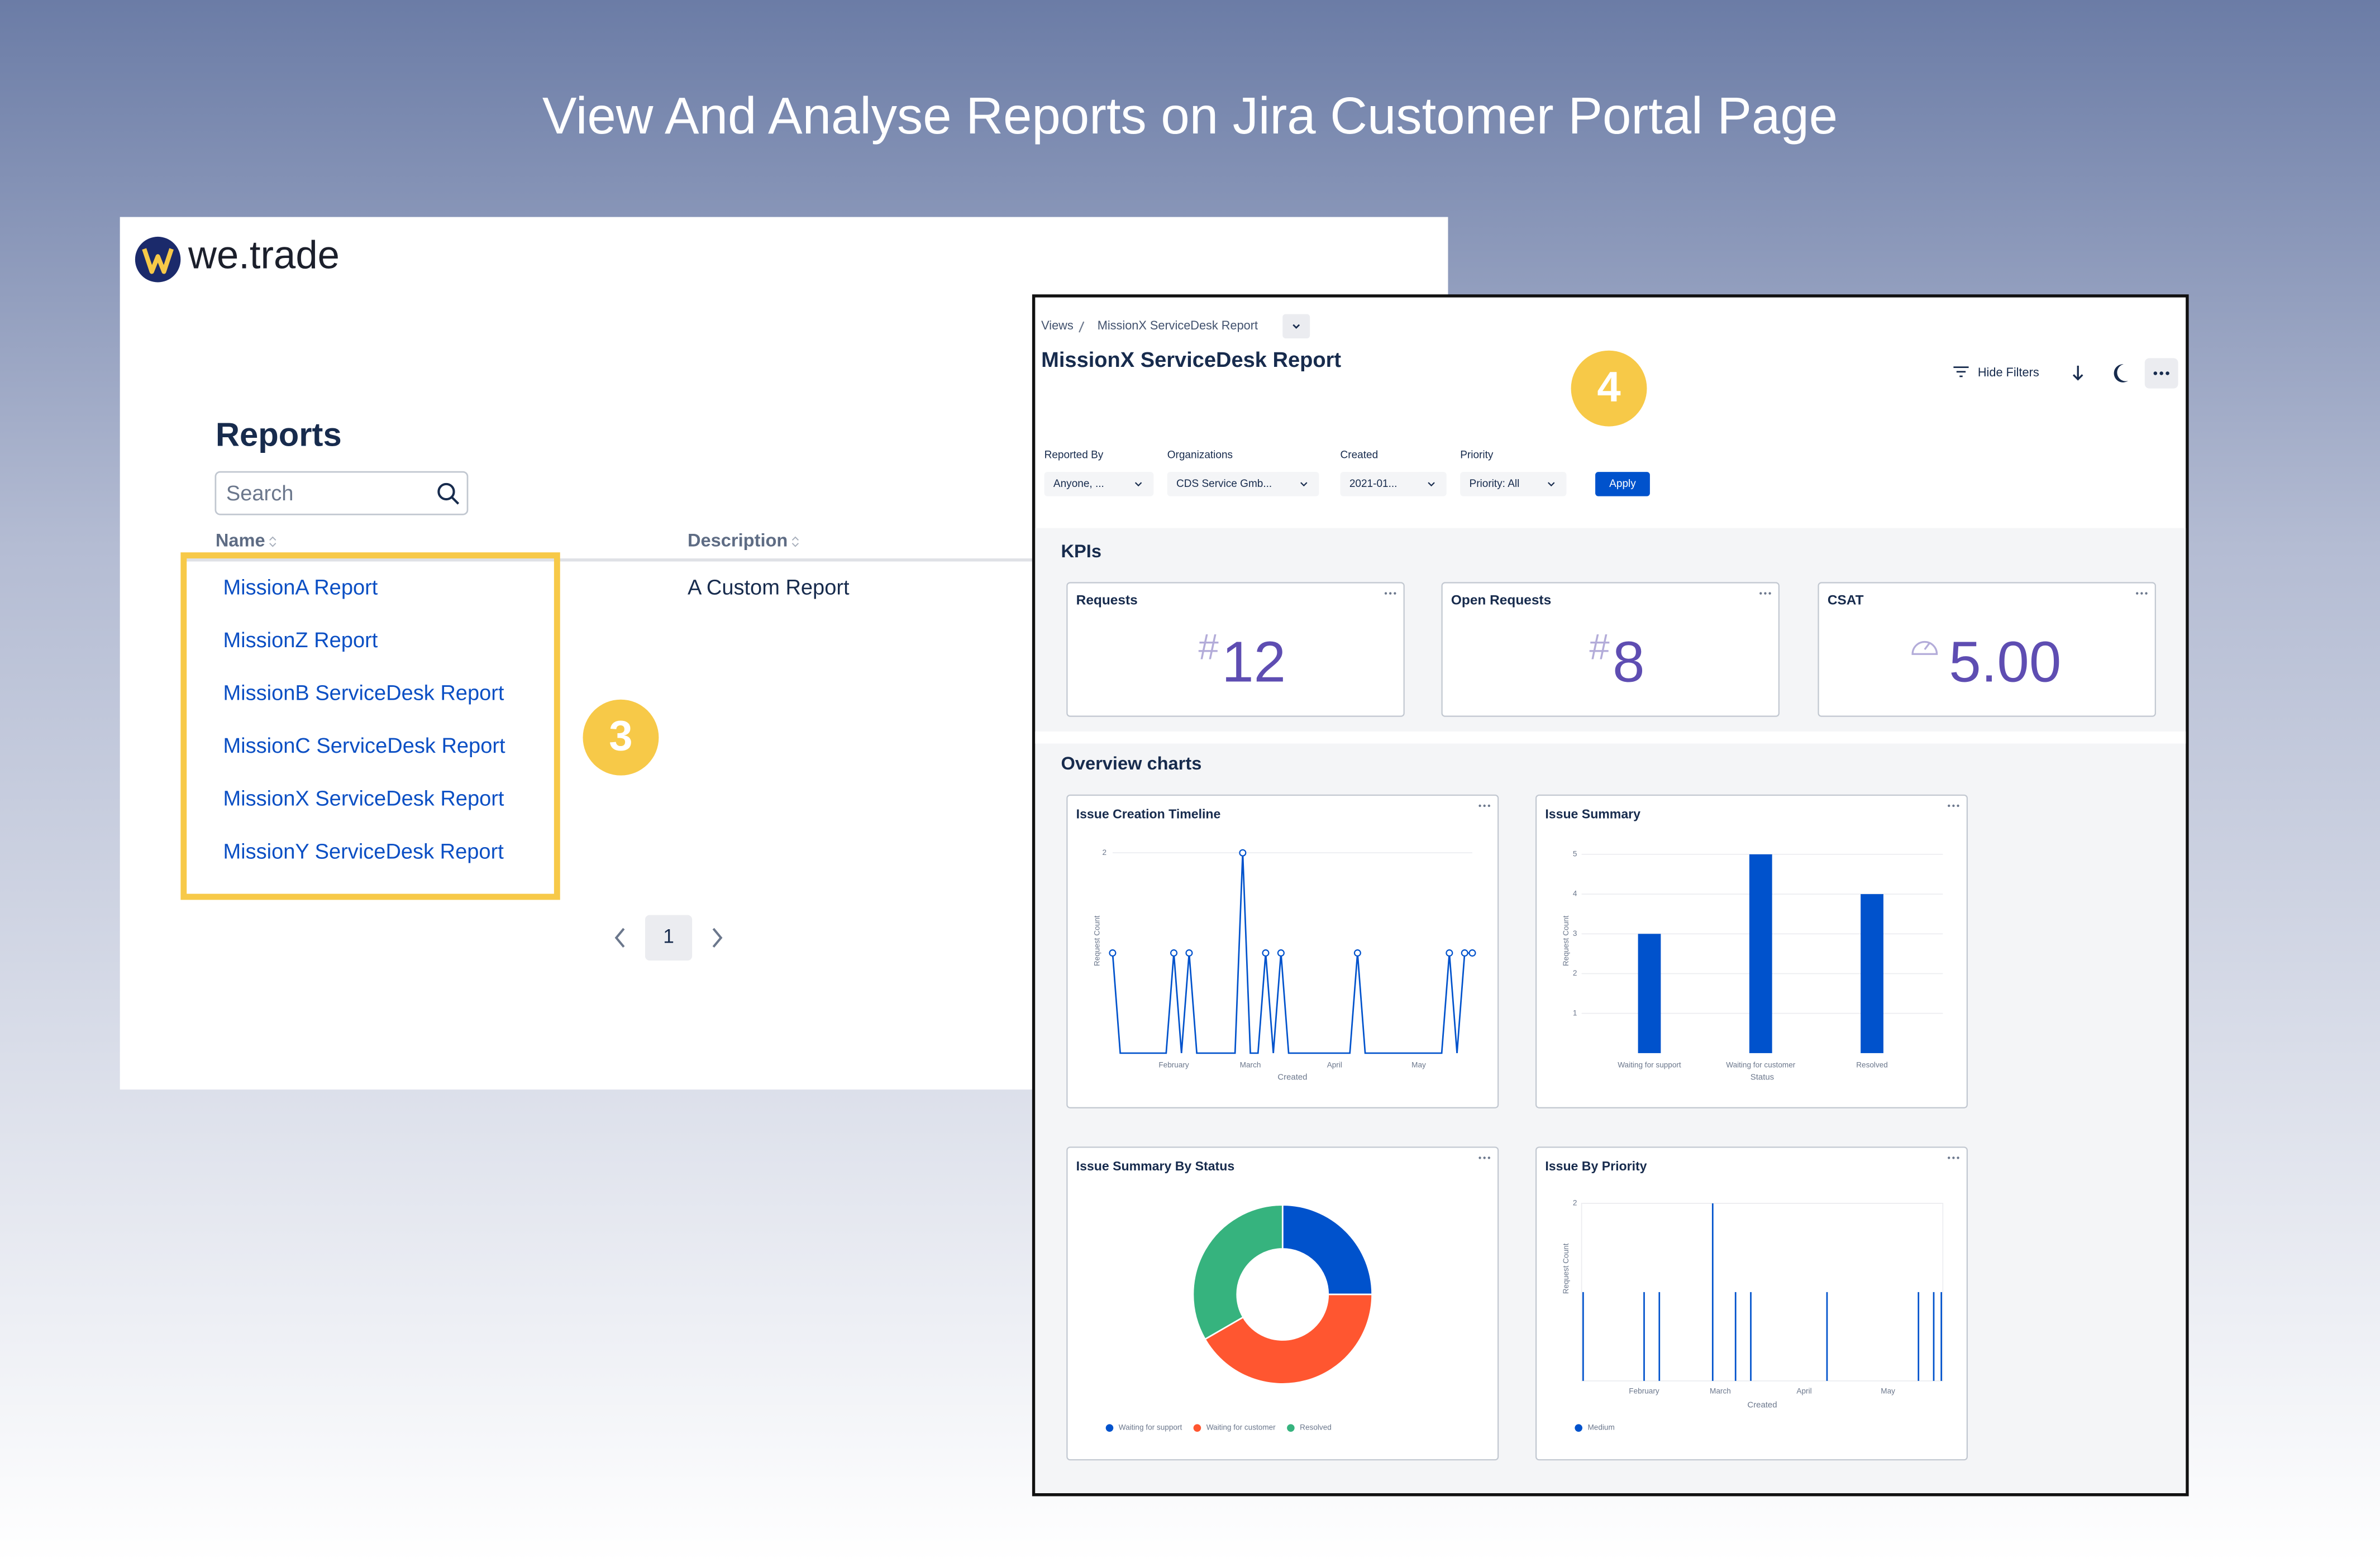 The width and height of the screenshot is (2380, 1563). I want to click on kpi-label: Requests, so click(1107, 600).